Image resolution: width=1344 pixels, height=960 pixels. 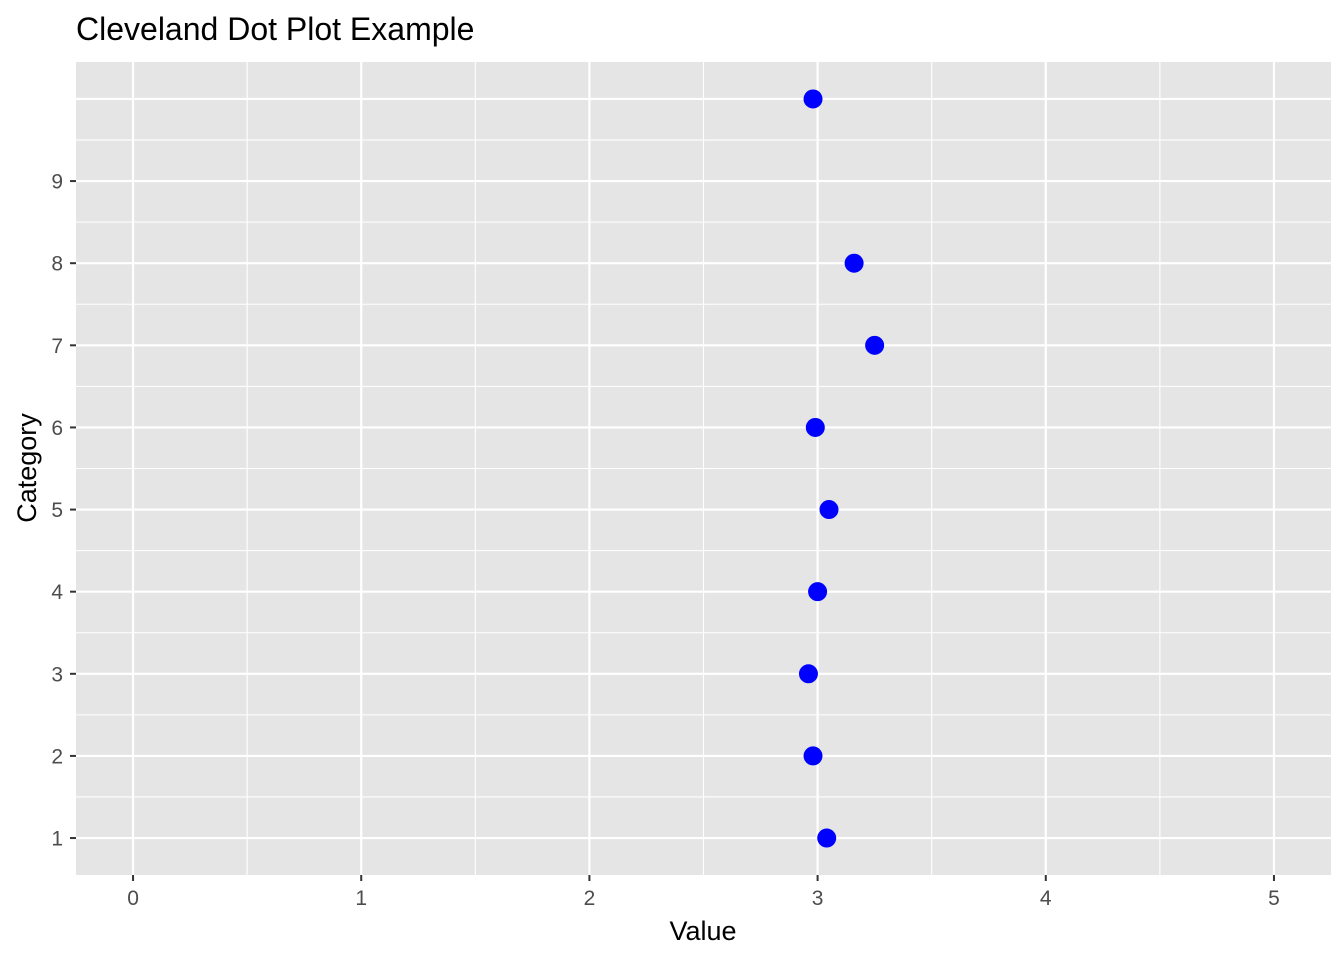 What do you see at coordinates (818, 898) in the screenshot?
I see `x-tick-label: 3` at bounding box center [818, 898].